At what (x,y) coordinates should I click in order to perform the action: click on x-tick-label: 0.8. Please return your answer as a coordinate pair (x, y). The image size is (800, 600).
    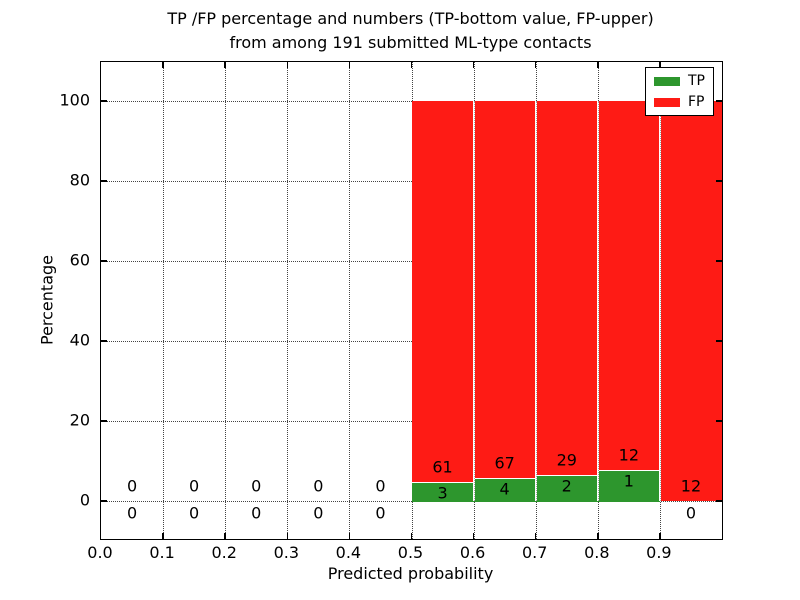
    Looking at the image, I should click on (597, 552).